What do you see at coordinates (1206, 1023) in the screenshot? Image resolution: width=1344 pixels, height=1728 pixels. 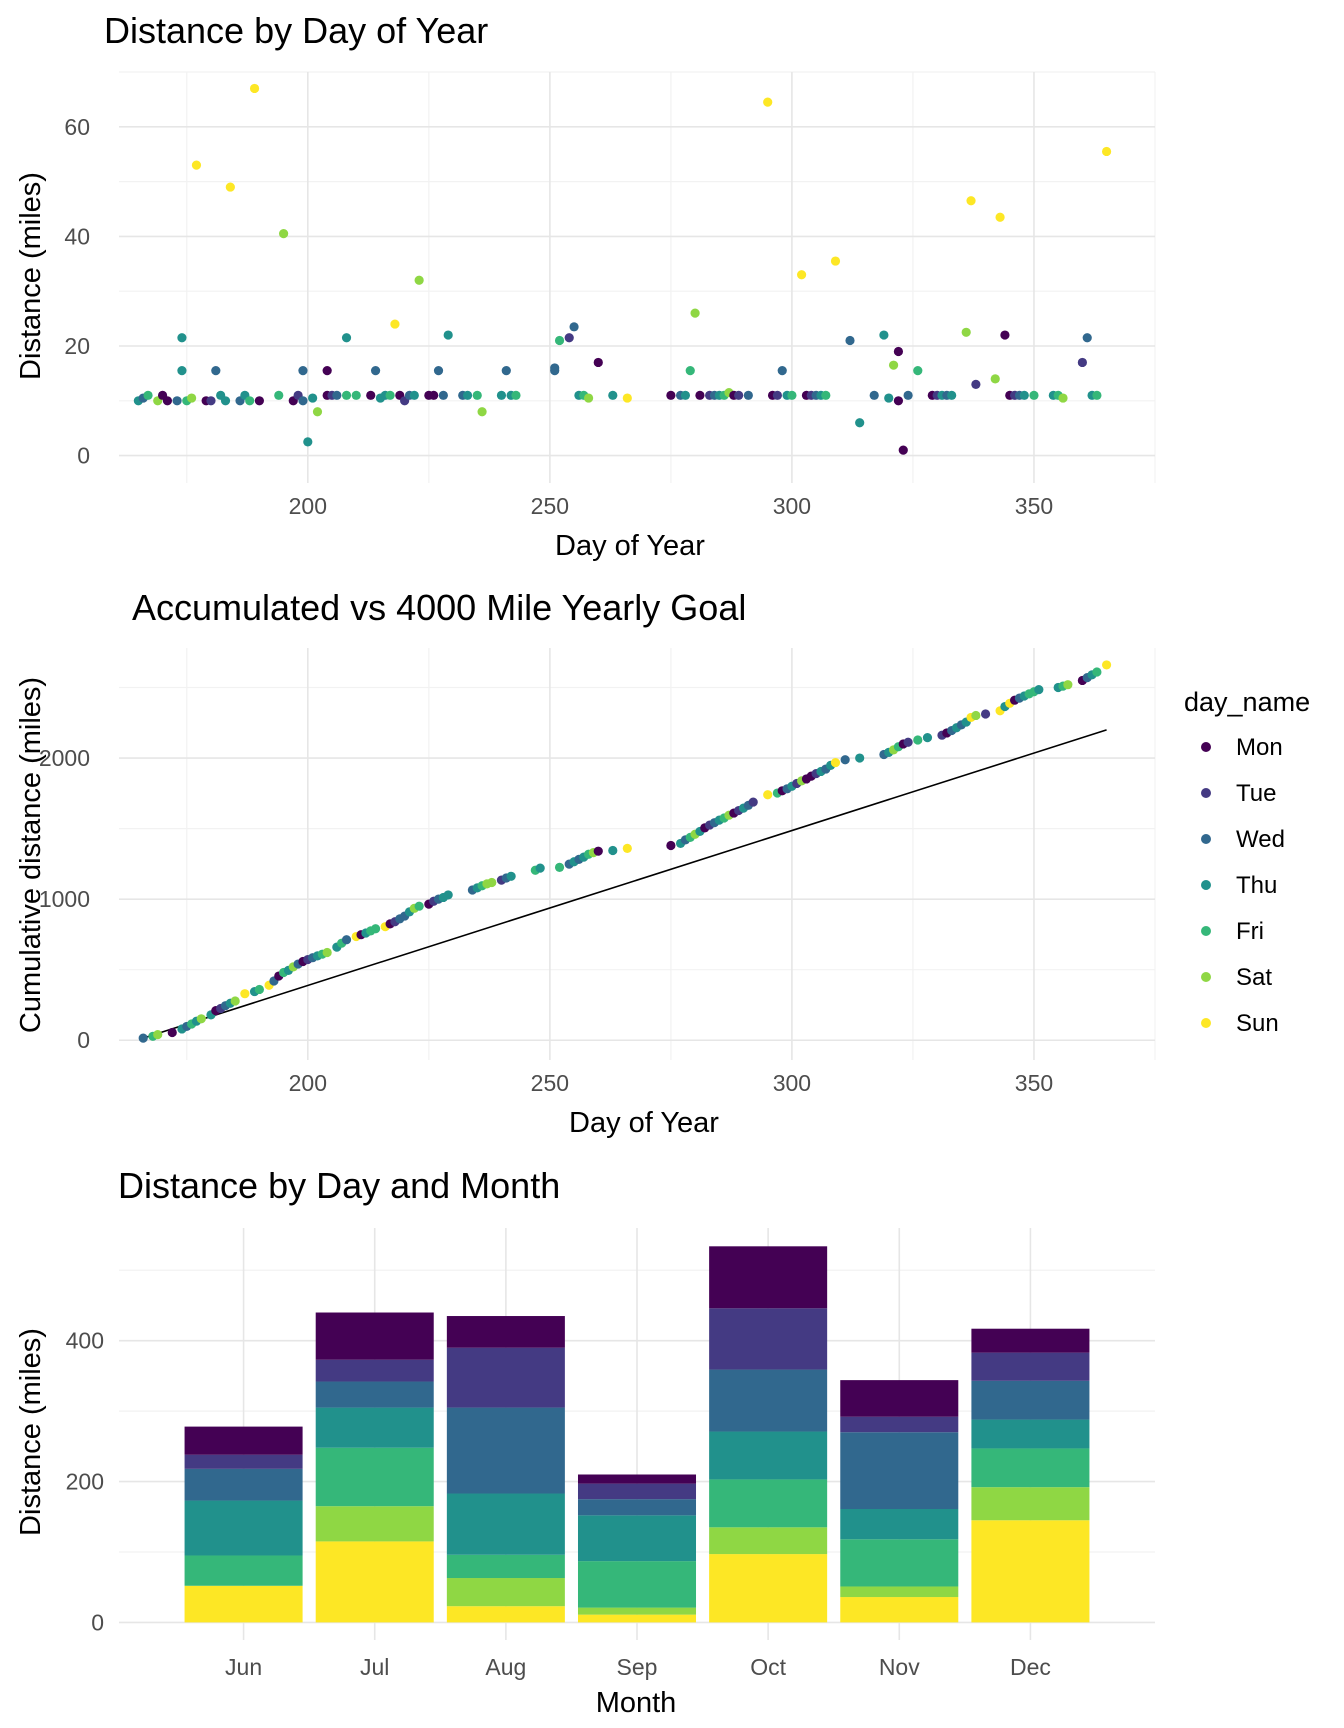 I see `legend-key-sun` at bounding box center [1206, 1023].